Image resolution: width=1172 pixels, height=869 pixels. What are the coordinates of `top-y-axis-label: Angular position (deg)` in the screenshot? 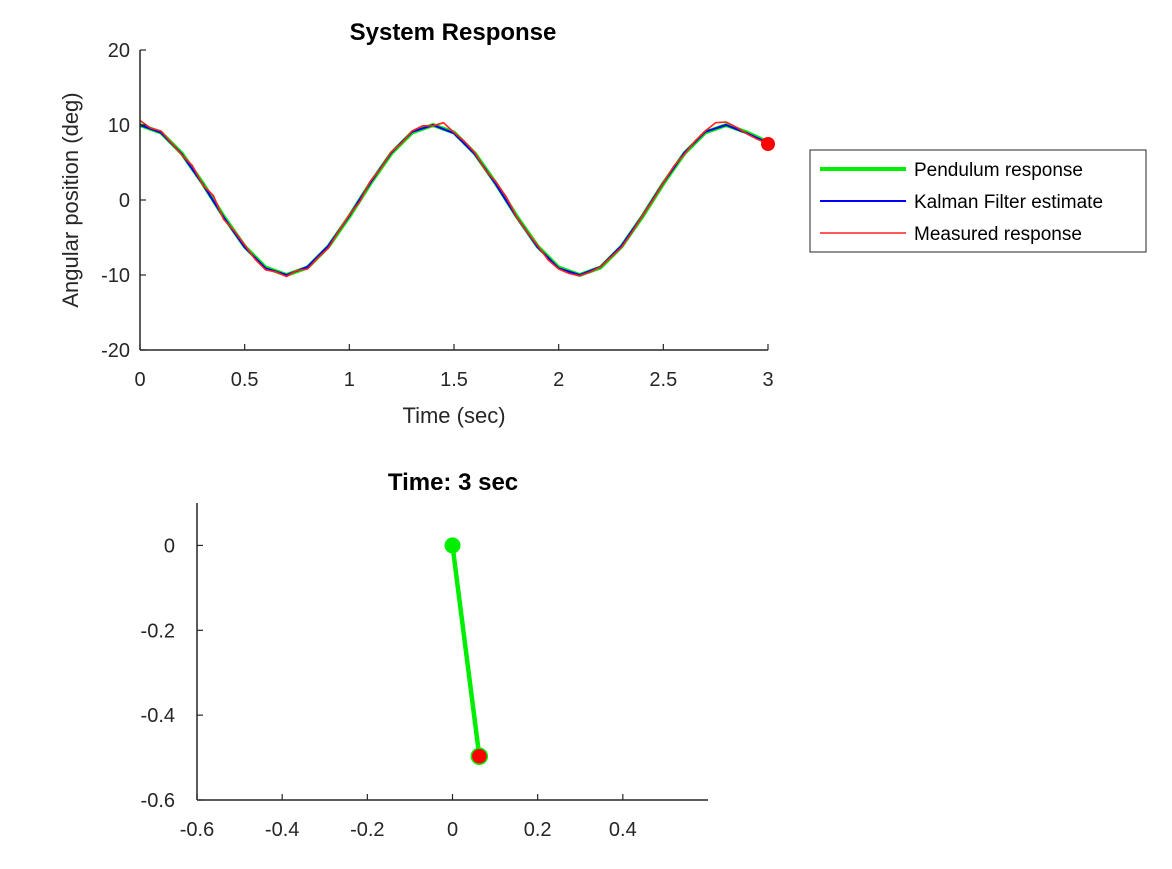 It's located at (70, 199).